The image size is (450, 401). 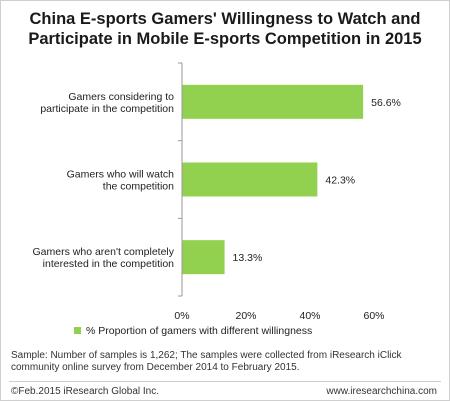 I want to click on website-text: www.iresearchchina.com, so click(x=381, y=391).